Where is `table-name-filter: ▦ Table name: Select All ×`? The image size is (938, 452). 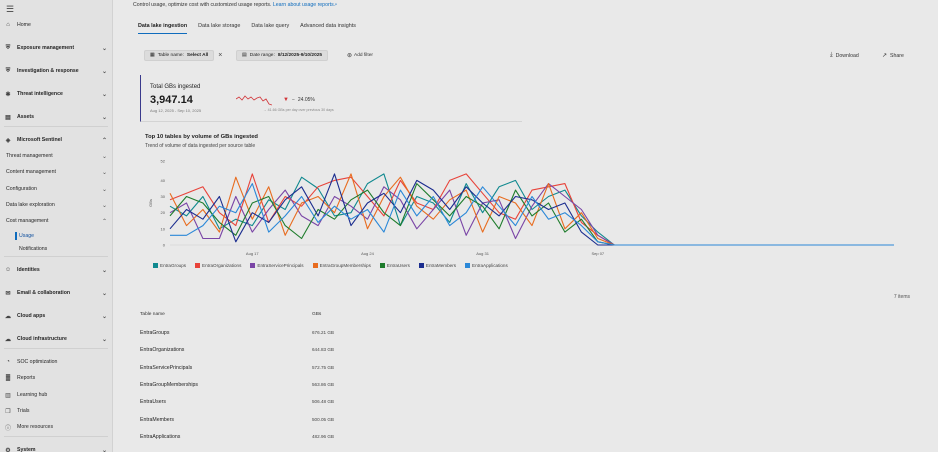
table-name-filter: ▦ Table name: Select All × is located at coordinates (183, 55).